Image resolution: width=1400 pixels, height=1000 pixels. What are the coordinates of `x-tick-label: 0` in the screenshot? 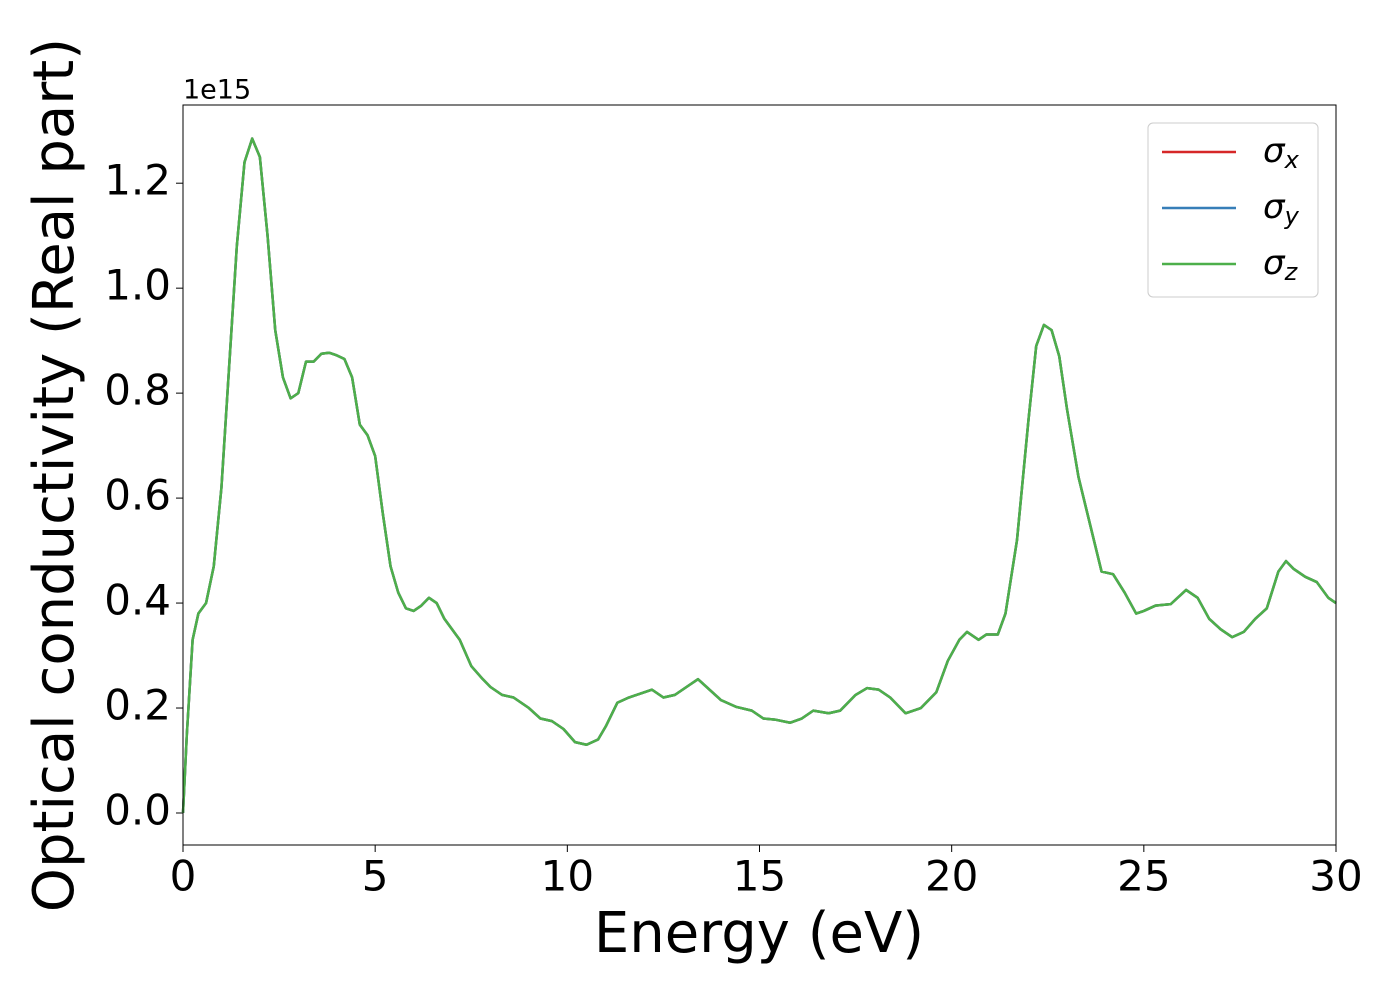 It's located at (183, 876).